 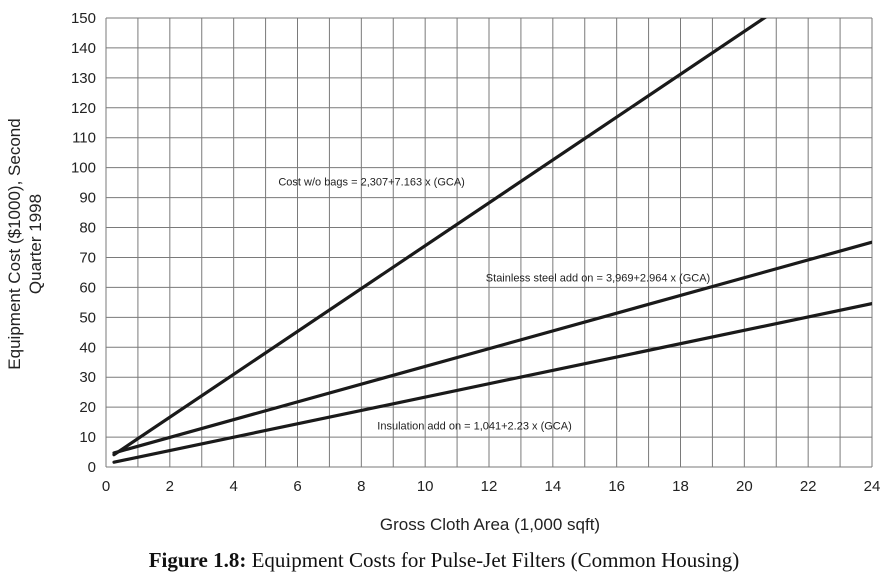 I want to click on y-tick-label: 60, so click(x=87, y=287).